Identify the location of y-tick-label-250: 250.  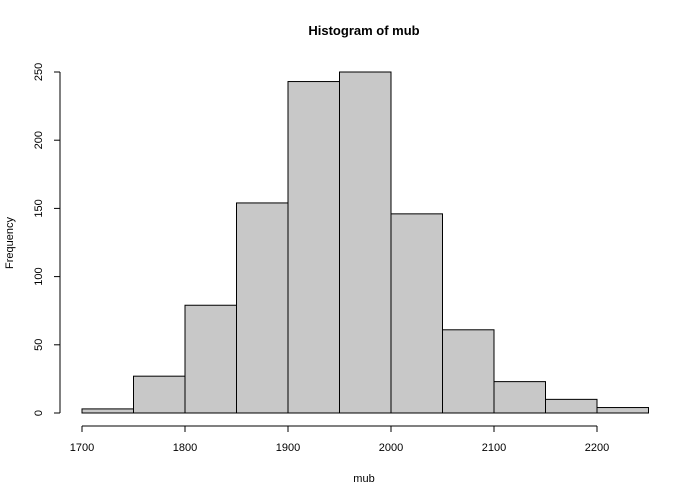
(39, 72).